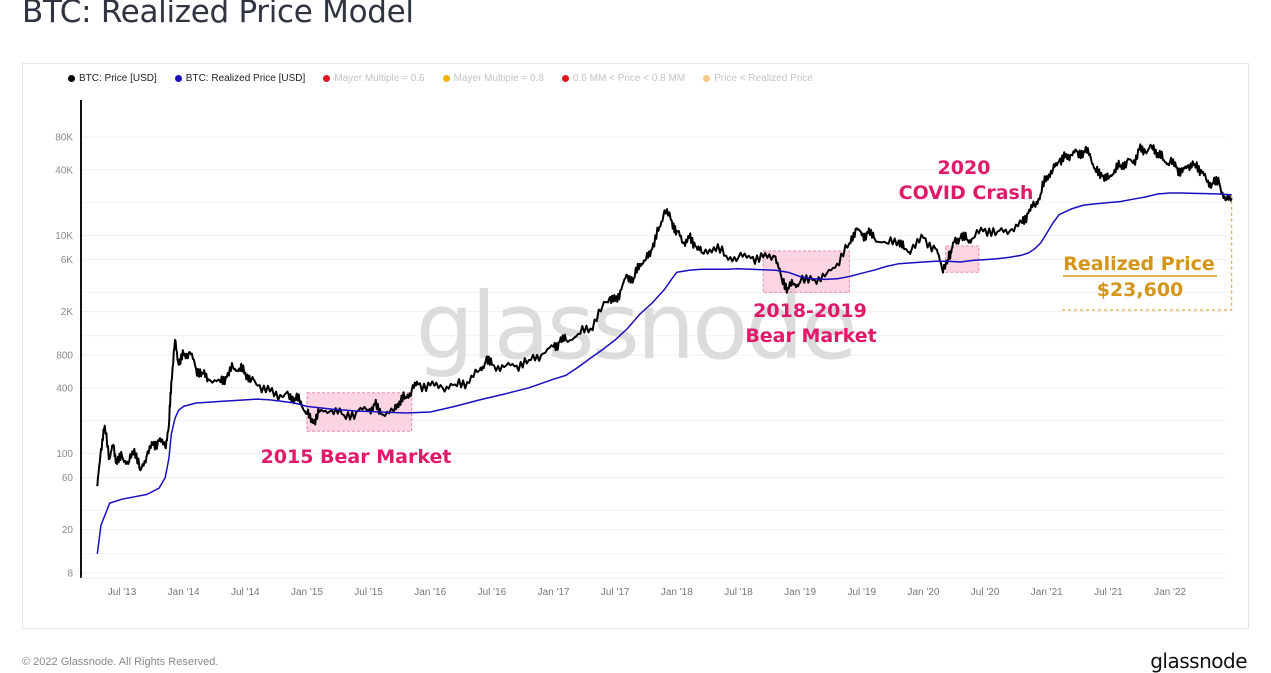 Image resolution: width=1271 pixels, height=673 pixels. Describe the element at coordinates (629, 78) in the screenshot. I see `legend-label: 0.6 MM < Price < 0.8 MM` at that location.